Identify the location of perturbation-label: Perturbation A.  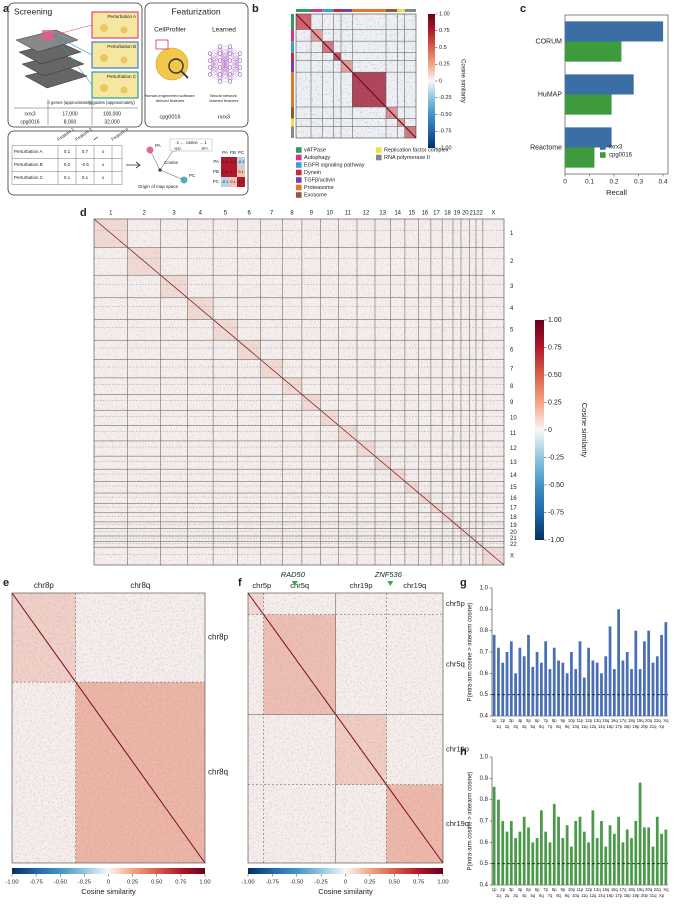
(121, 16).